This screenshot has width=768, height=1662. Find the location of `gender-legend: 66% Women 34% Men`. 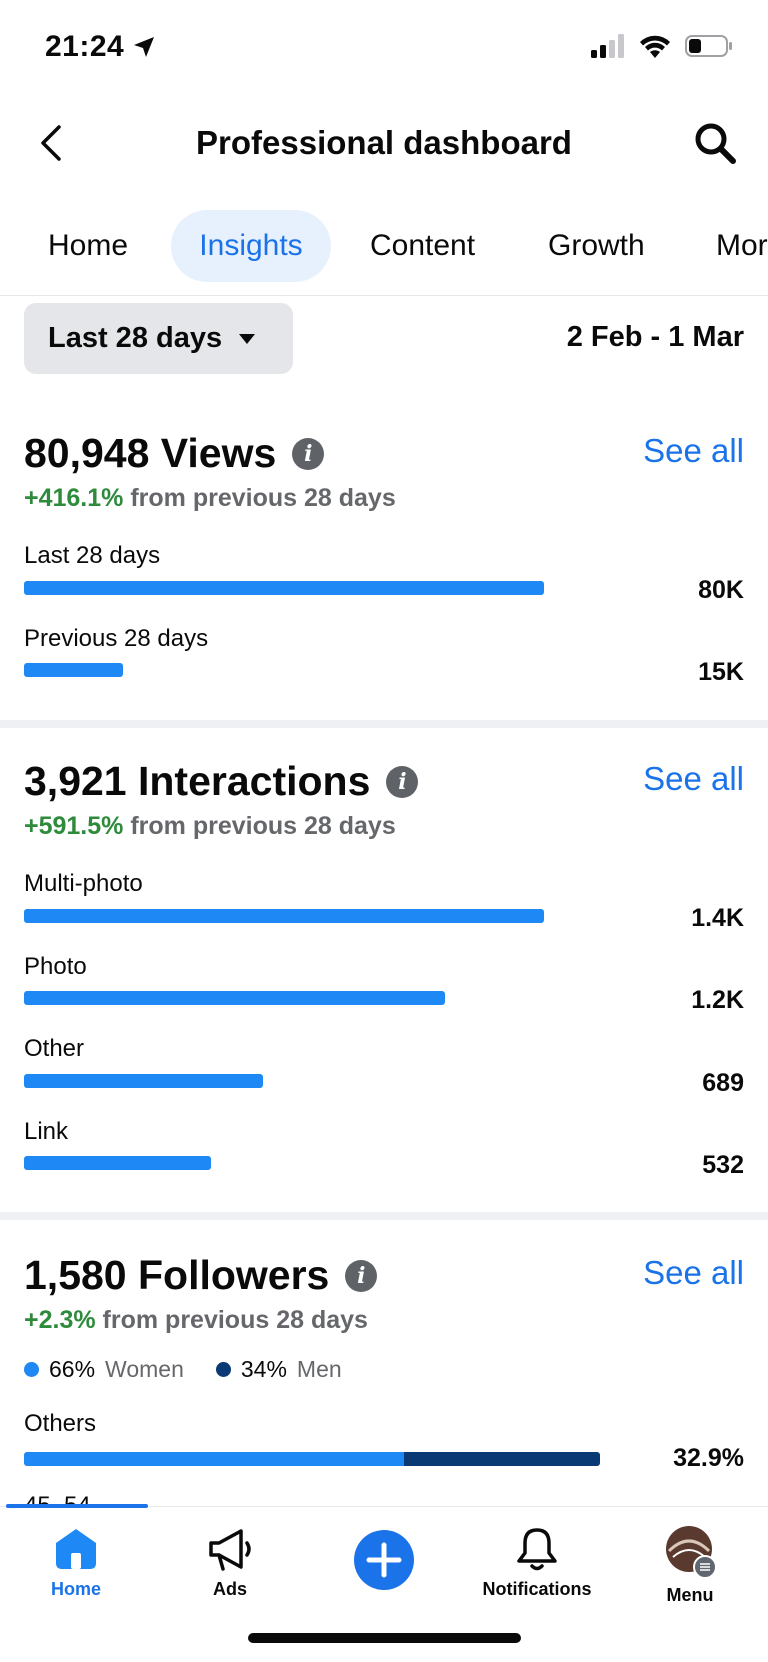

gender-legend: 66% Women 34% Men is located at coordinates (194, 1369).